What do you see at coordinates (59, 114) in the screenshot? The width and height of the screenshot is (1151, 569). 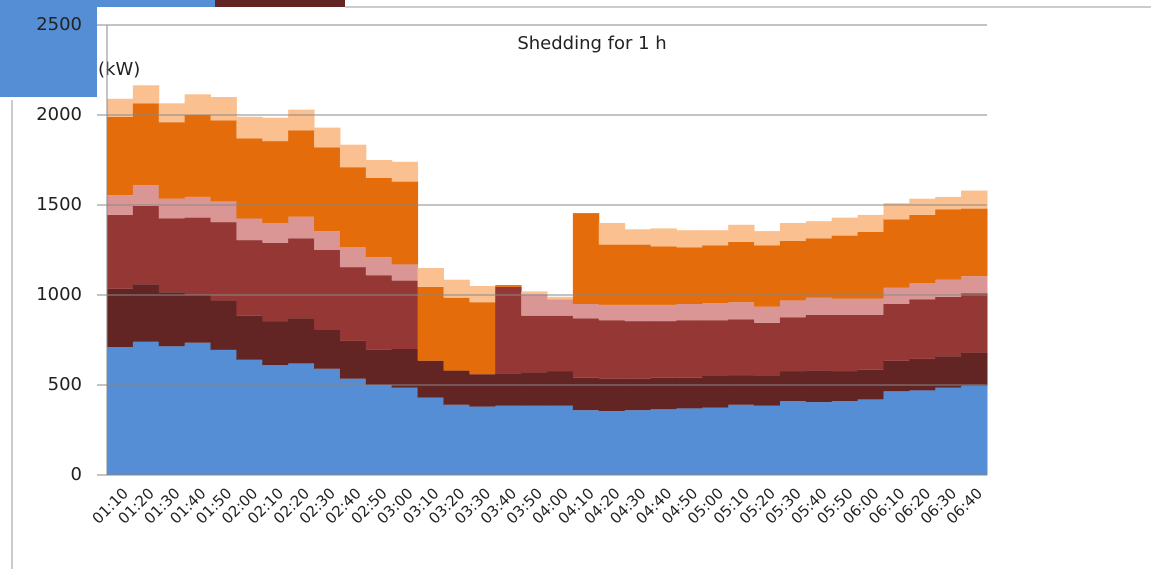 I see `y-tick-label: 2000` at bounding box center [59, 114].